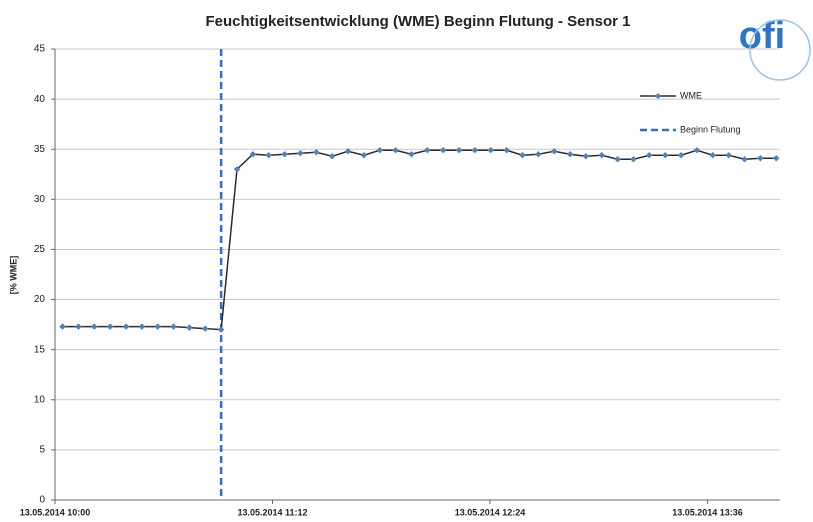 The image size is (813, 522). Describe the element at coordinates (40, 349) in the screenshot. I see `y-tick-label: 15` at that location.